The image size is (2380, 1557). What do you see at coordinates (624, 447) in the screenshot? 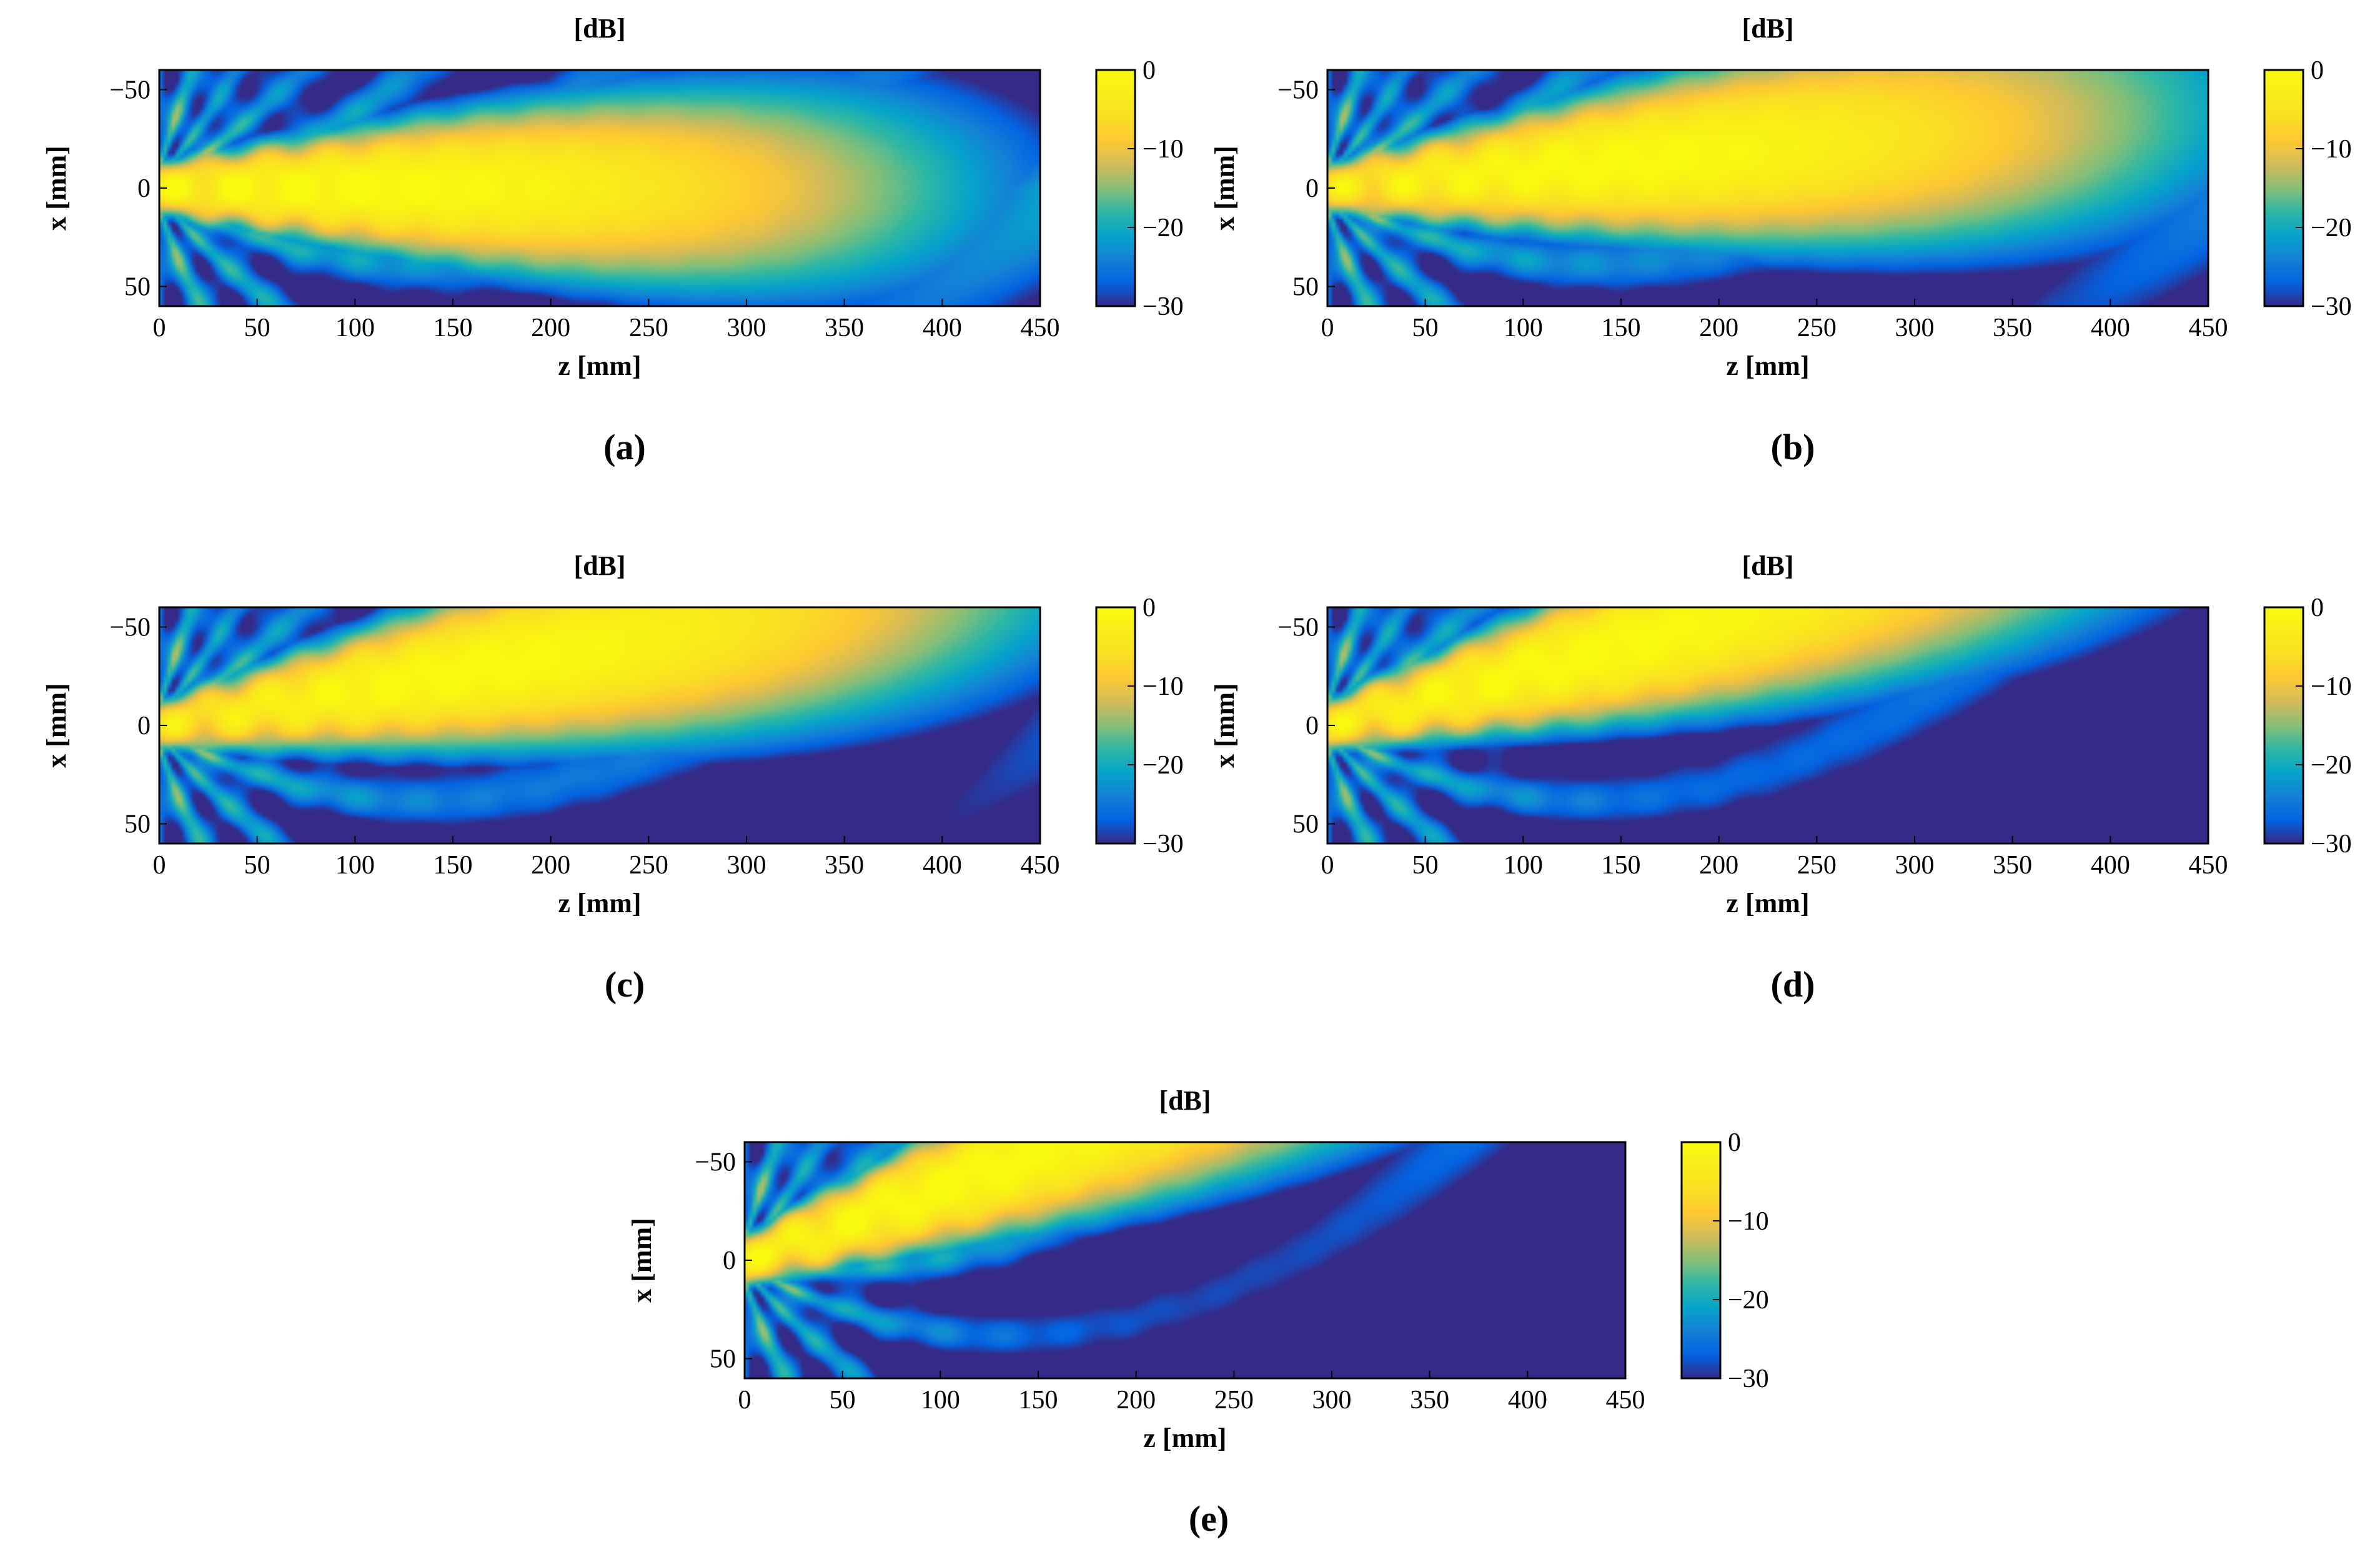
I see `panel-label: (a)` at bounding box center [624, 447].